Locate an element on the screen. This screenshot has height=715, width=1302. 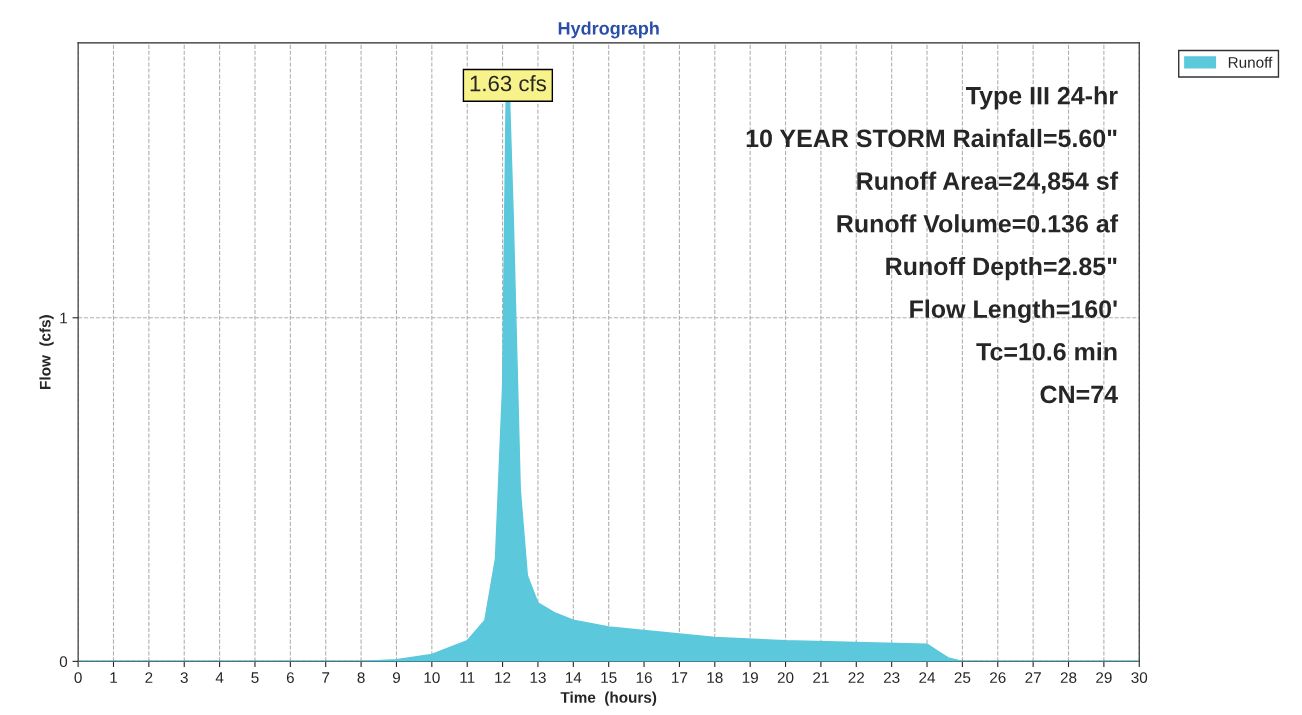
x-tick-label: 20 is located at coordinates (785, 678).